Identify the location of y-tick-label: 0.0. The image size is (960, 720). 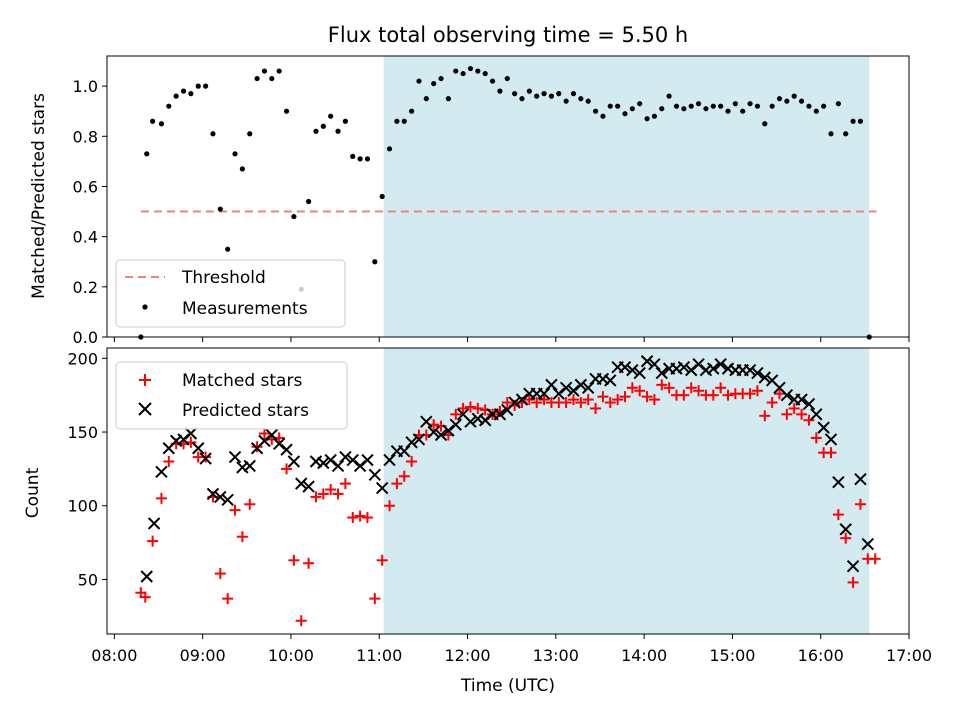
(85, 337).